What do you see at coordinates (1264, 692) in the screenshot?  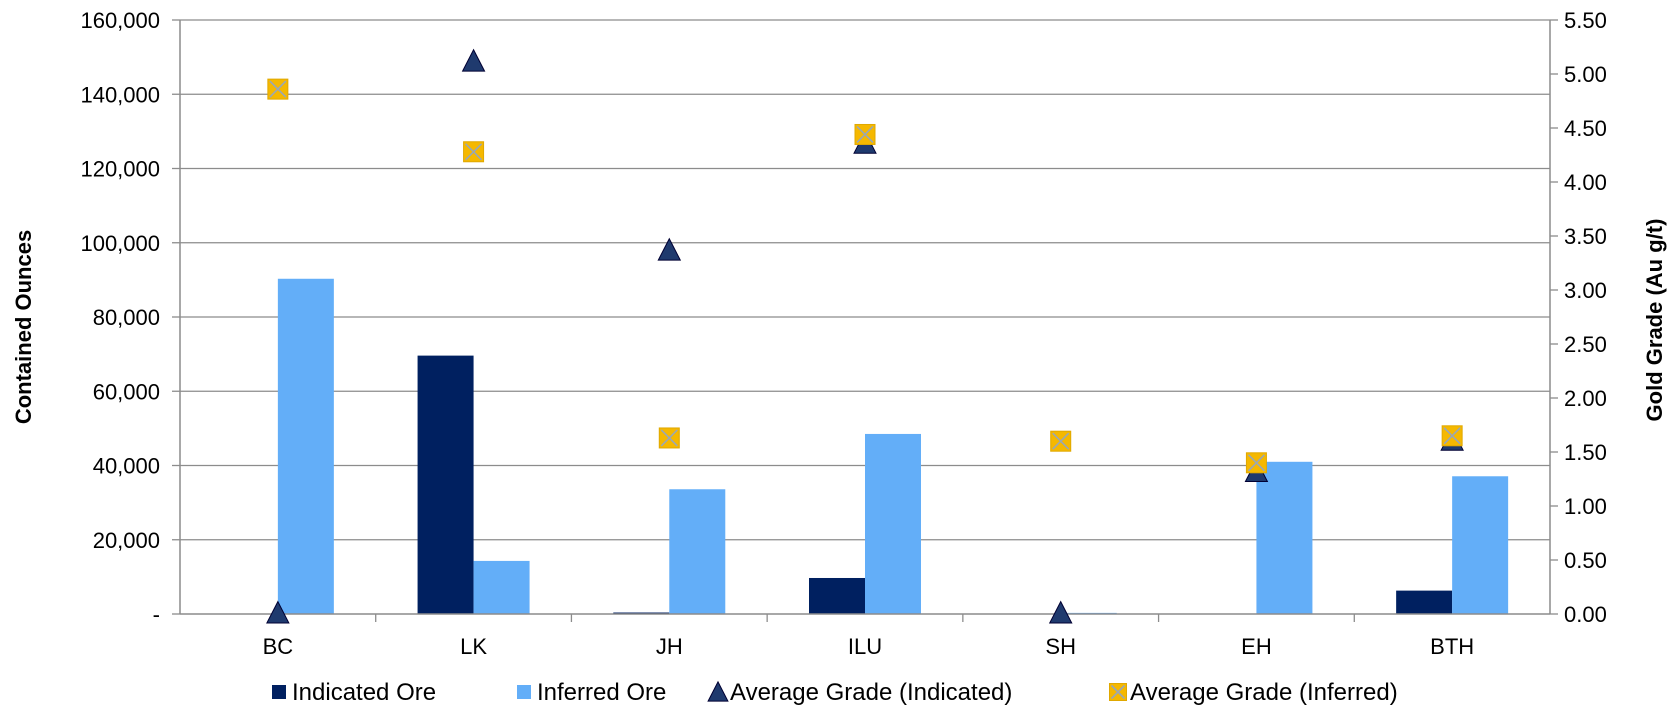 I see `legend-label: Average Grade (Inferred)` at bounding box center [1264, 692].